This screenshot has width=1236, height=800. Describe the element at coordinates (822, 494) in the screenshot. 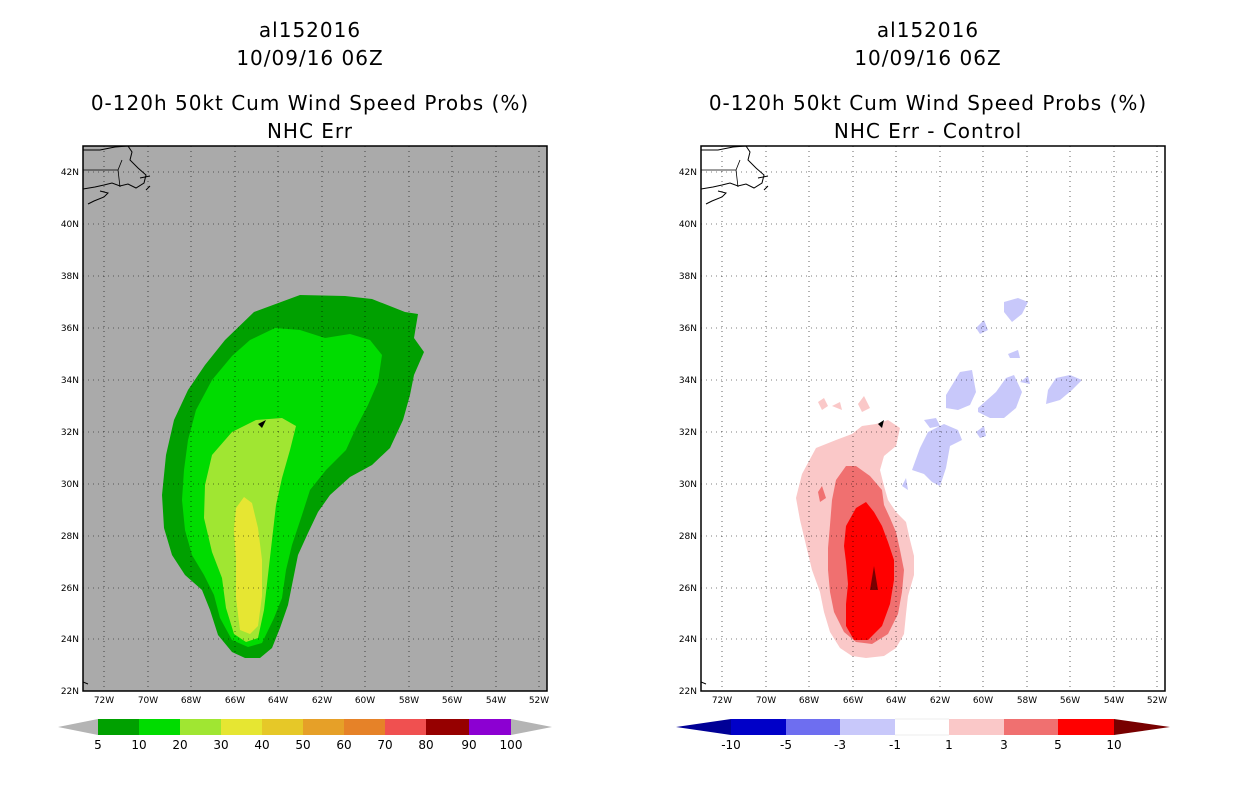

I see `diff-contour-3-small` at that location.